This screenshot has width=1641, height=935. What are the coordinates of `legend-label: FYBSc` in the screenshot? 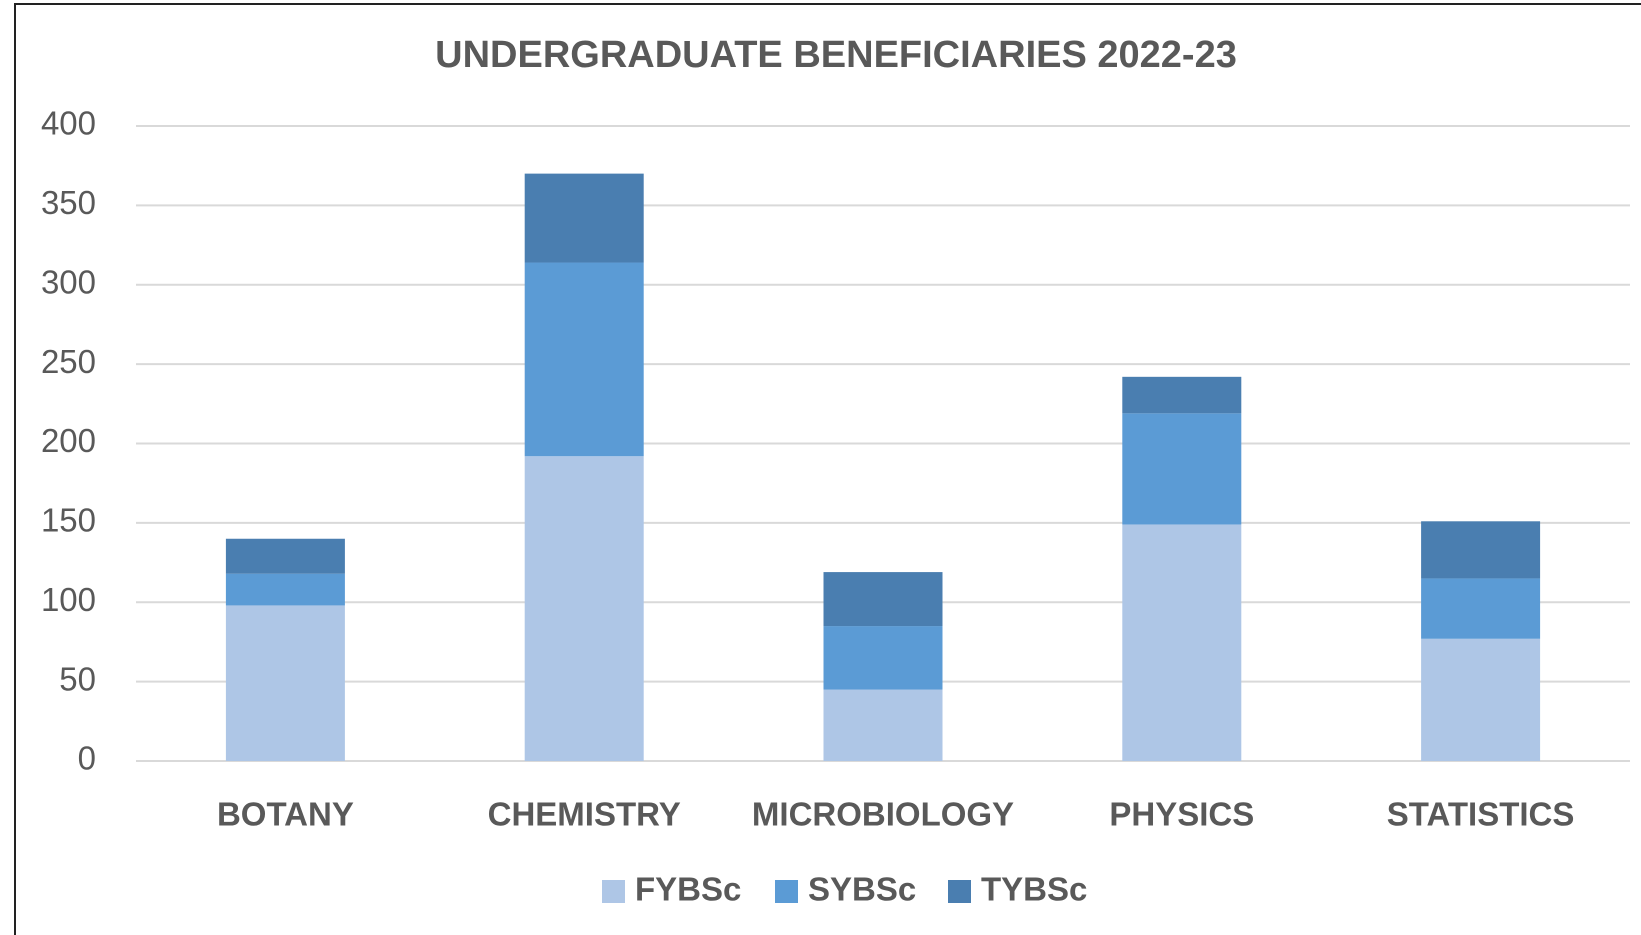 It's located at (688, 889).